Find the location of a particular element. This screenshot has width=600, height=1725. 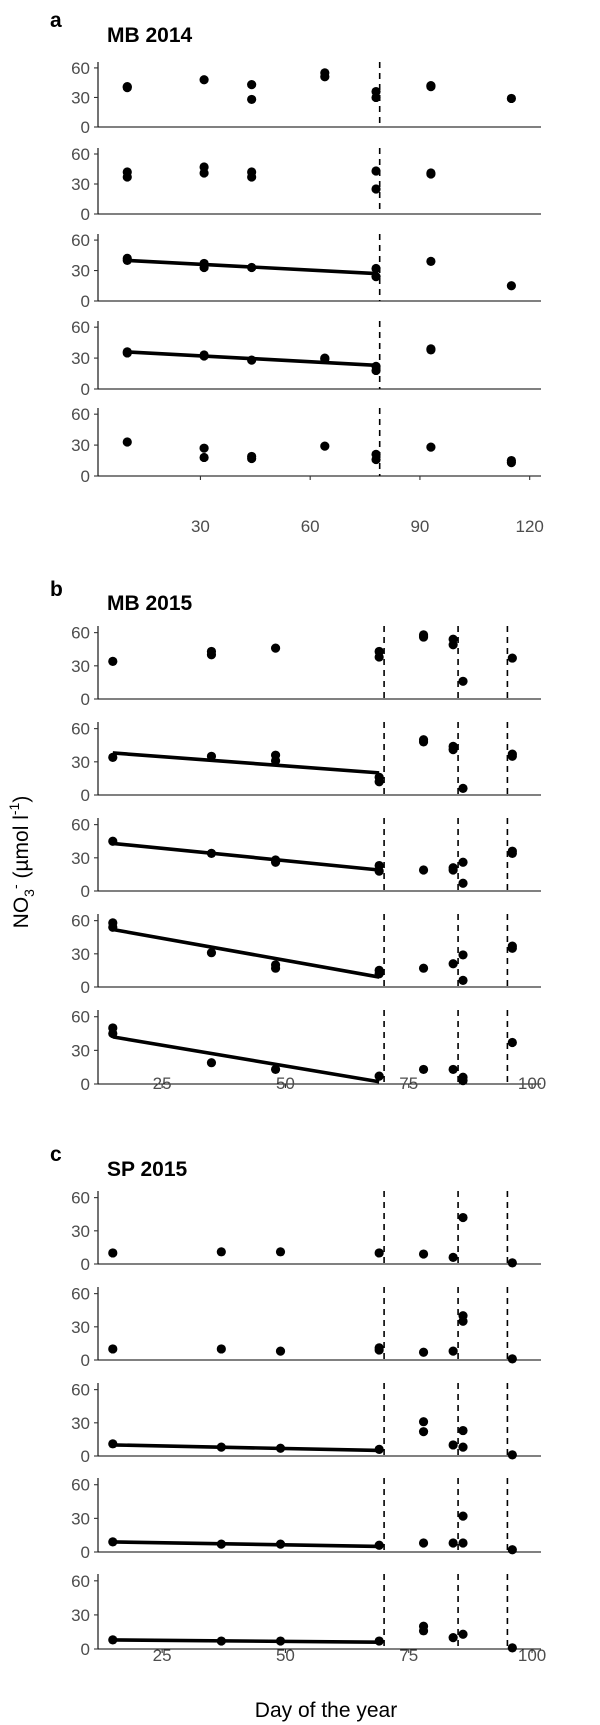

panel-c-row-3-y-tick-label: 60 is located at coordinates (80, 1390).